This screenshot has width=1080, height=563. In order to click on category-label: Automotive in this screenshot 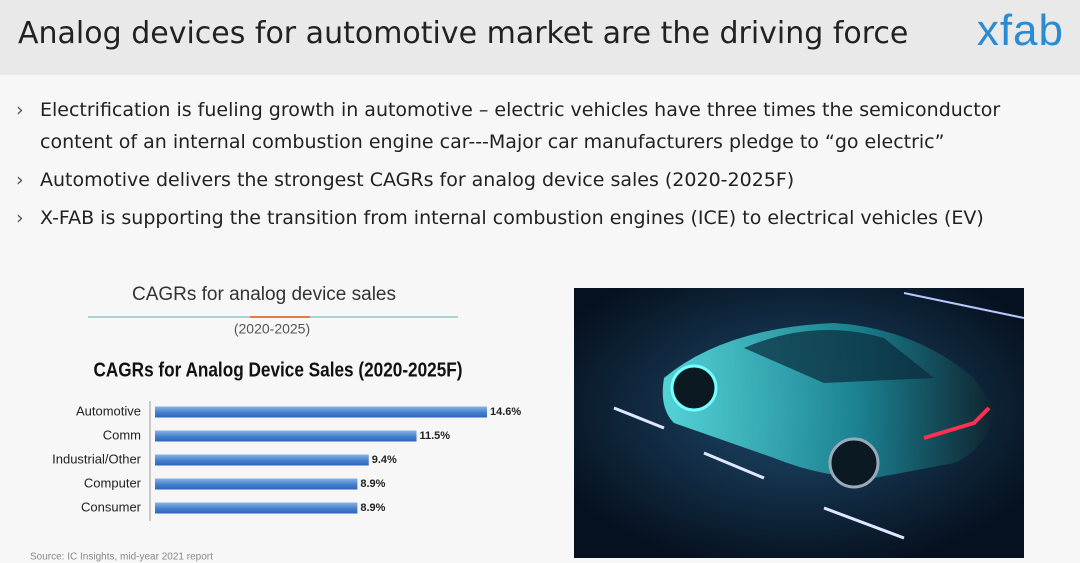, I will do `click(108, 410)`.